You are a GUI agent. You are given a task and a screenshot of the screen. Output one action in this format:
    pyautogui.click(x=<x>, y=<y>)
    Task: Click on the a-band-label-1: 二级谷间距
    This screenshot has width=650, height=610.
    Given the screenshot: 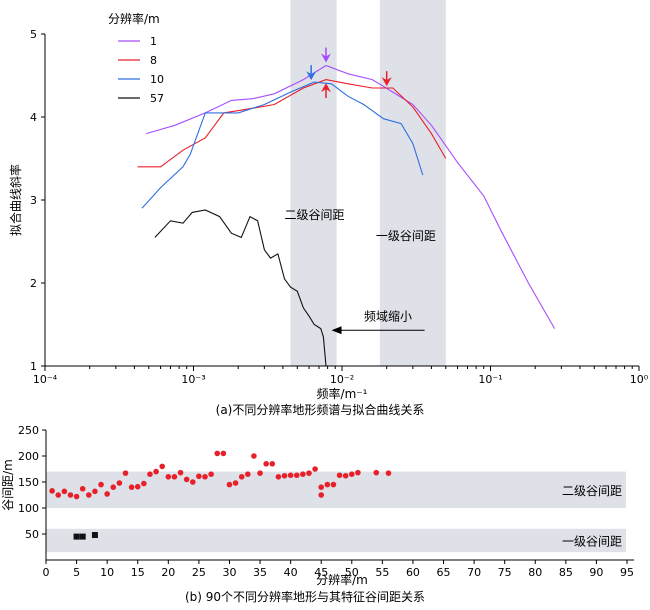 What is the action you would take?
    pyautogui.click(x=315, y=215)
    